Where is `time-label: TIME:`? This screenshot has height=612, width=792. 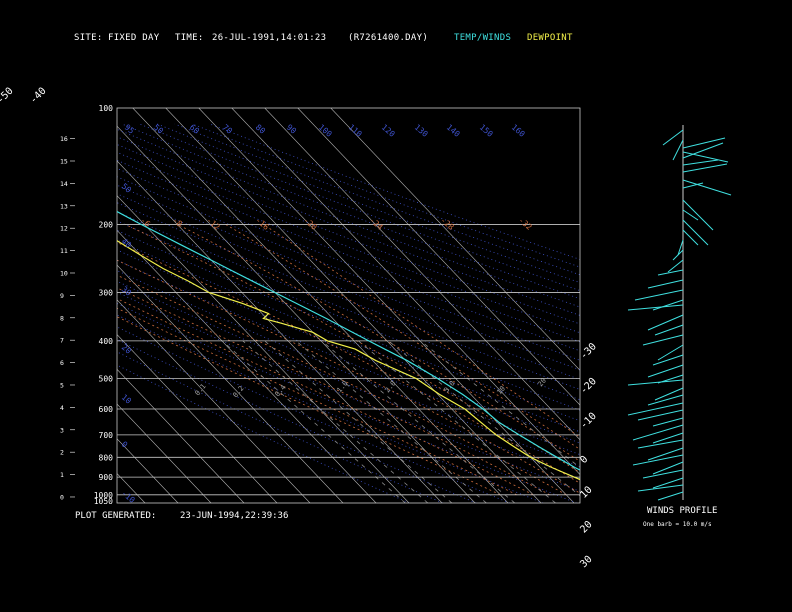
time-label: TIME: is located at coordinates (189, 38).